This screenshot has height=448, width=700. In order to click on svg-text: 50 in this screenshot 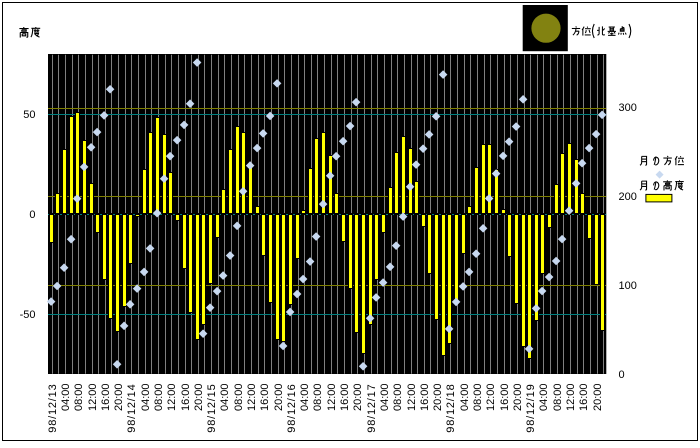, I will do `click(29, 115)`.